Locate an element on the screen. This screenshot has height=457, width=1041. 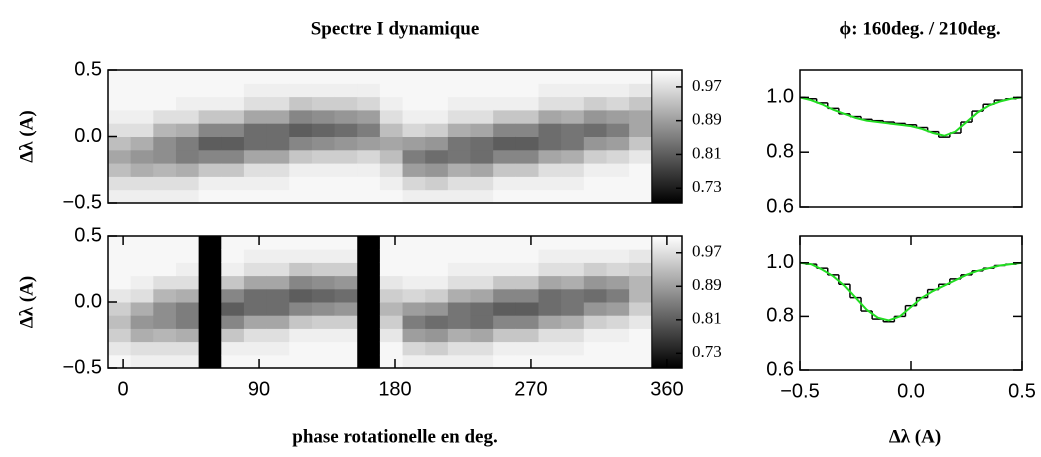
y-tick-label: 1.0 is located at coordinates (780, 97).